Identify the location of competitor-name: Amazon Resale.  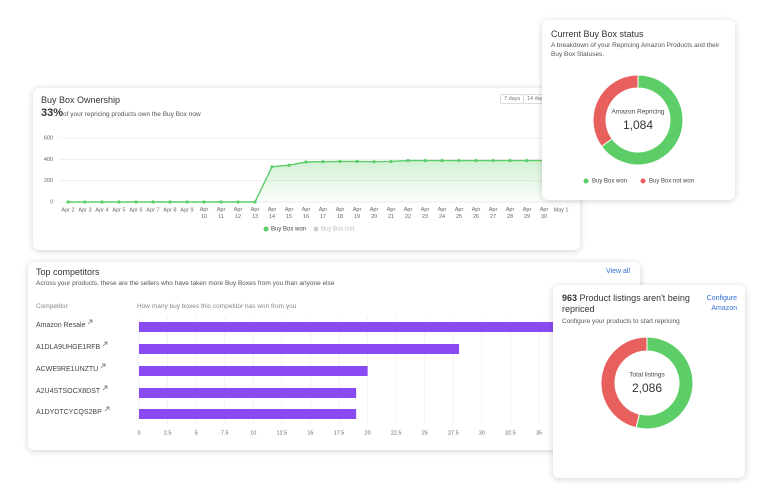
(64, 324).